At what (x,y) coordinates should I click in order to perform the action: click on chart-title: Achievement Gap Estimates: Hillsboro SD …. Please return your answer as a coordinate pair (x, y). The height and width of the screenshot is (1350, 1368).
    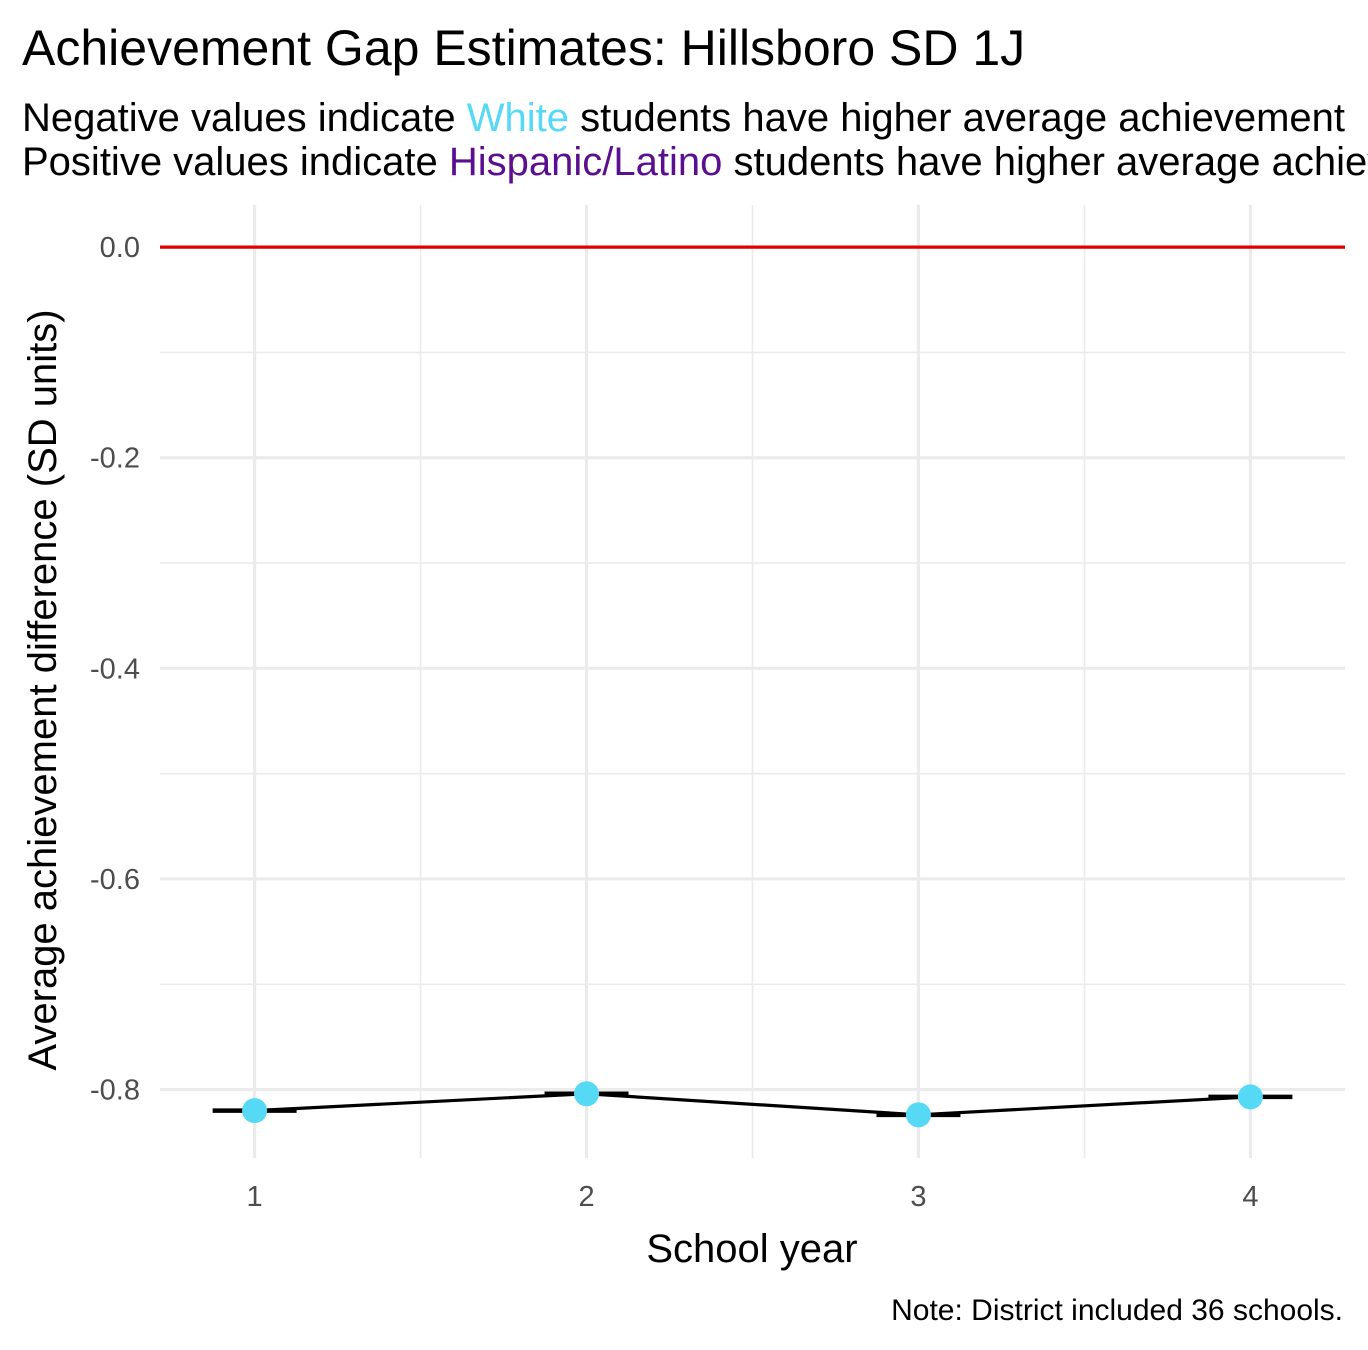
    Looking at the image, I should click on (523, 48).